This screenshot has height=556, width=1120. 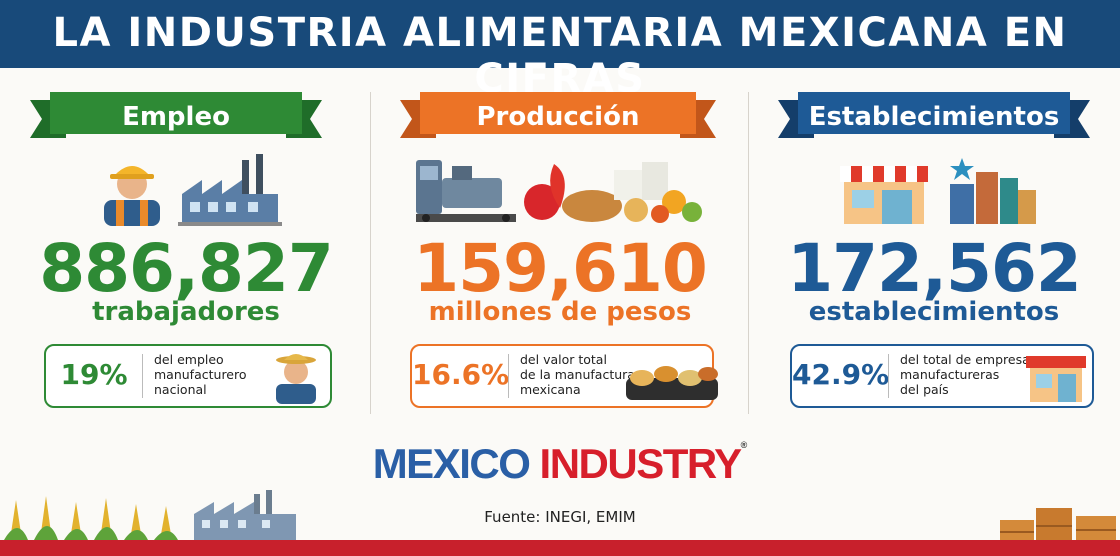 What do you see at coordinates (467, 193) in the screenshot?
I see `machinery-icon` at bounding box center [467, 193].